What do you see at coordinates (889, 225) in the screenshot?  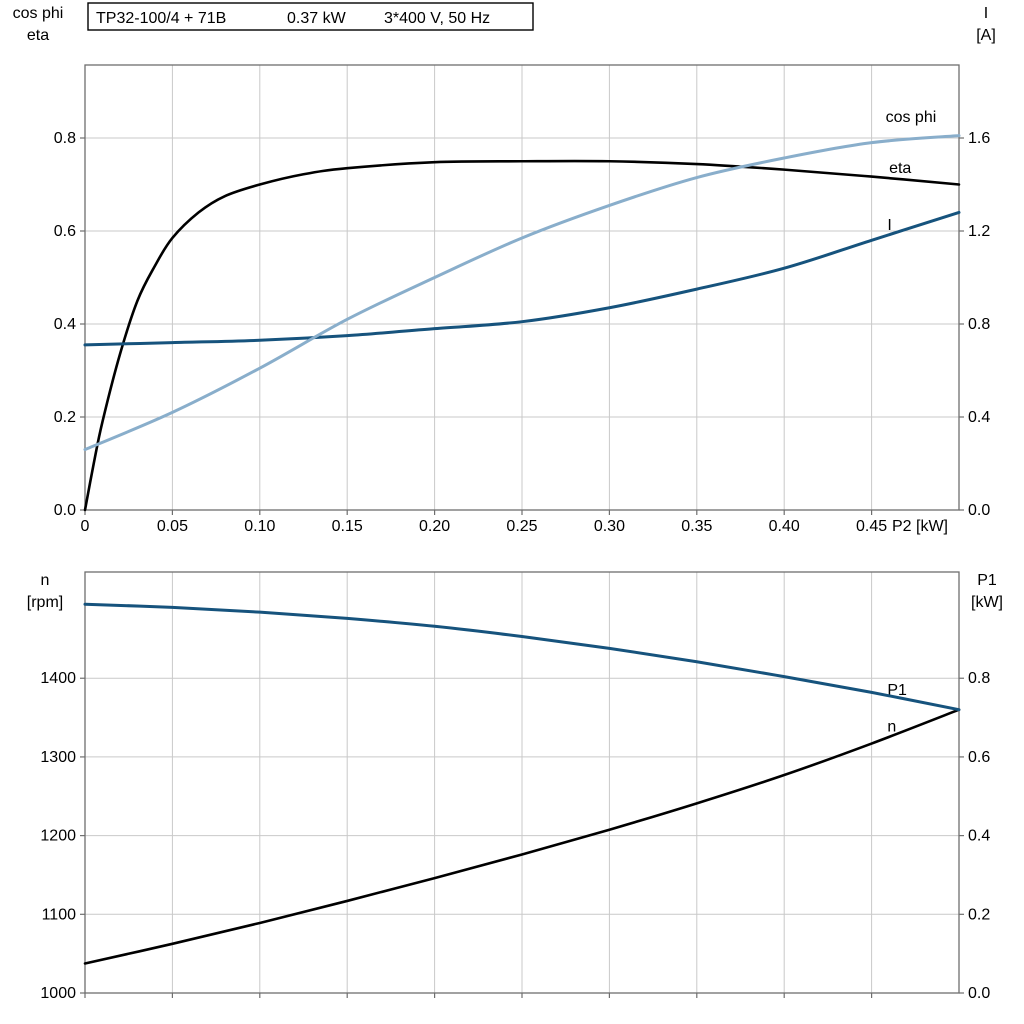 I see `curve-label-i: I` at bounding box center [889, 225].